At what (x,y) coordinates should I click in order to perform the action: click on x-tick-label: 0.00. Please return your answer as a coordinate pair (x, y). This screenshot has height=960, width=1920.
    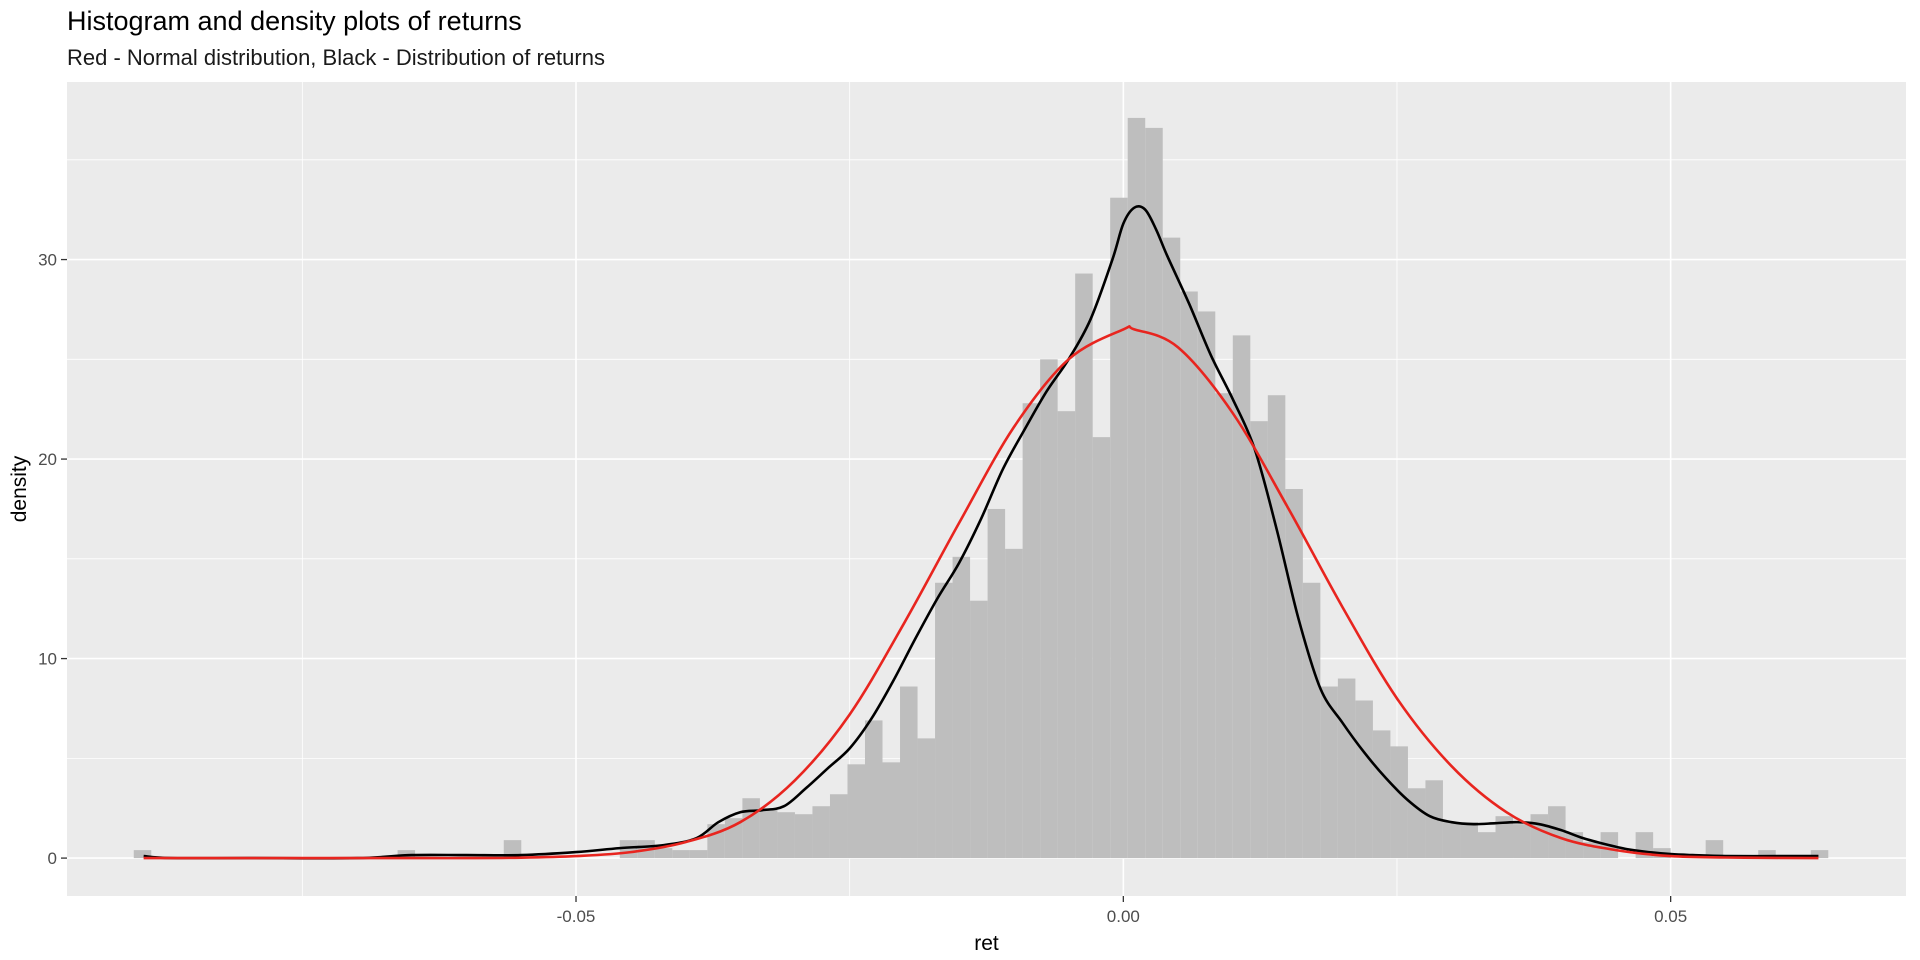
    Looking at the image, I should click on (1123, 916).